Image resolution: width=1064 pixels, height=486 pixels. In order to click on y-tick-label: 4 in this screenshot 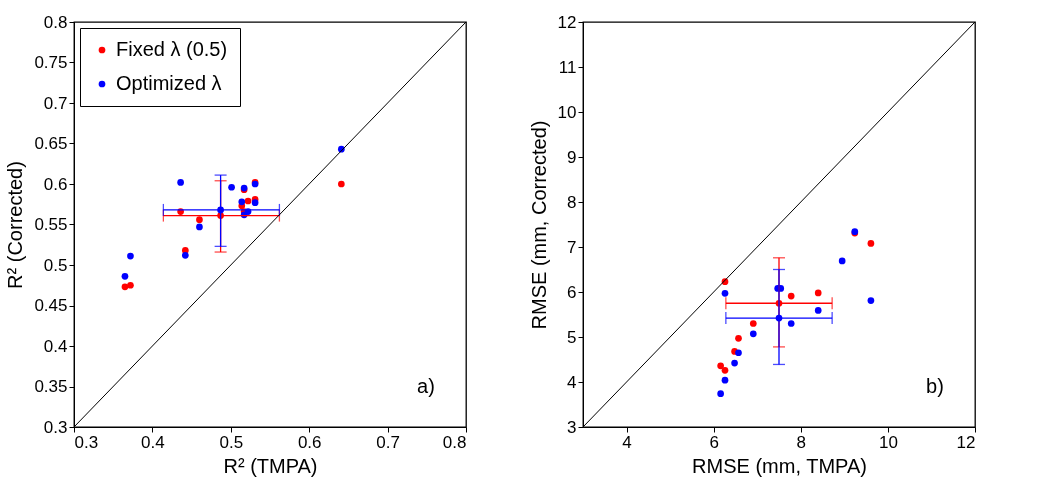, I will do `click(572, 382)`.